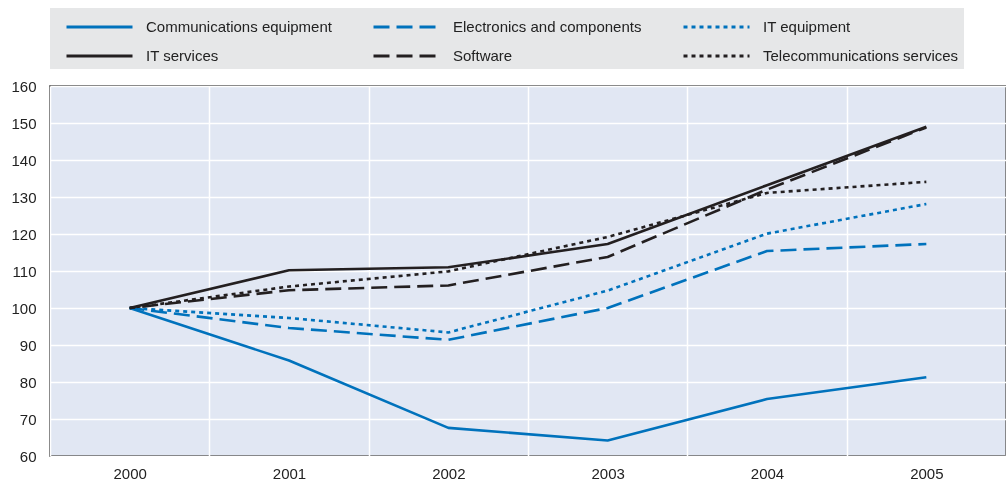 Image resolution: width=1006 pixels, height=488 pixels. Describe the element at coordinates (28, 382) in the screenshot. I see `y-tick-label: 80` at that location.